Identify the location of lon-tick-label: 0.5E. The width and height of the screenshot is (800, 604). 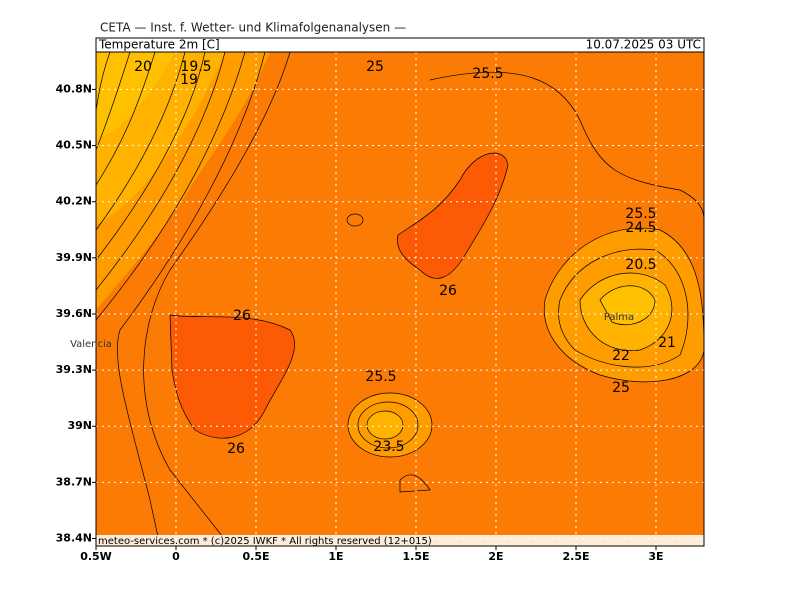
(255, 556).